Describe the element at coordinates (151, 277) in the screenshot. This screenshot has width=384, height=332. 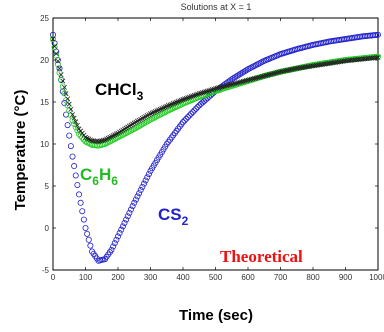
I see `x-tick-label: 300` at that location.